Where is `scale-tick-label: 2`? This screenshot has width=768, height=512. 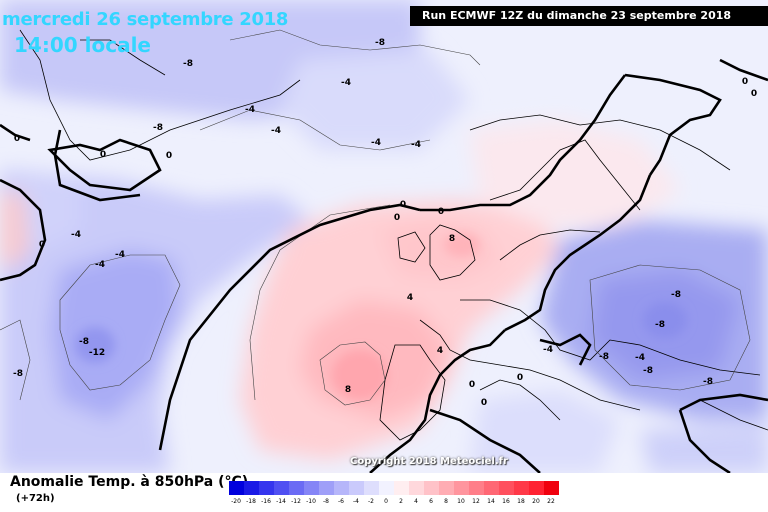
scale-tick-label: 2 is located at coordinates (401, 501).